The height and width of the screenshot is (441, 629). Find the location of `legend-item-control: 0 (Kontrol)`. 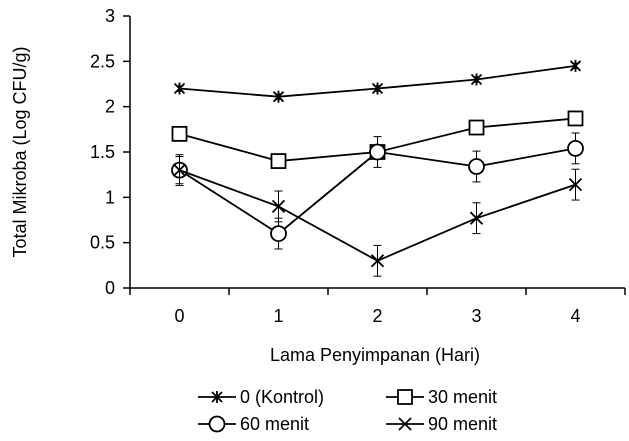

legend-item-control: 0 (Kontrol) is located at coordinates (261, 397).